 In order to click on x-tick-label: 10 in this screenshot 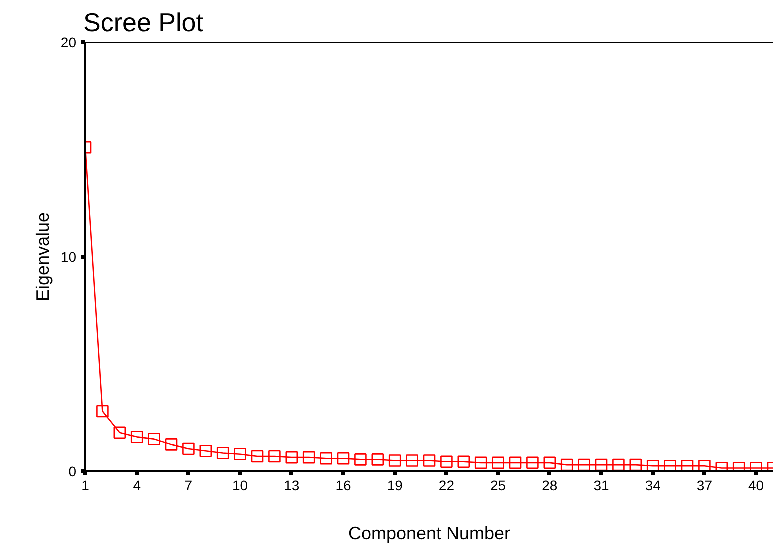, I will do `click(240, 486)`.